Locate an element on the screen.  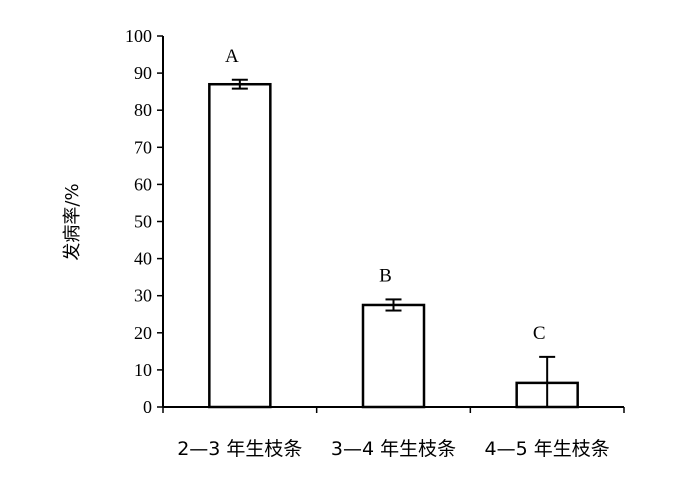
y-tick-label: 50 is located at coordinates (143, 222).